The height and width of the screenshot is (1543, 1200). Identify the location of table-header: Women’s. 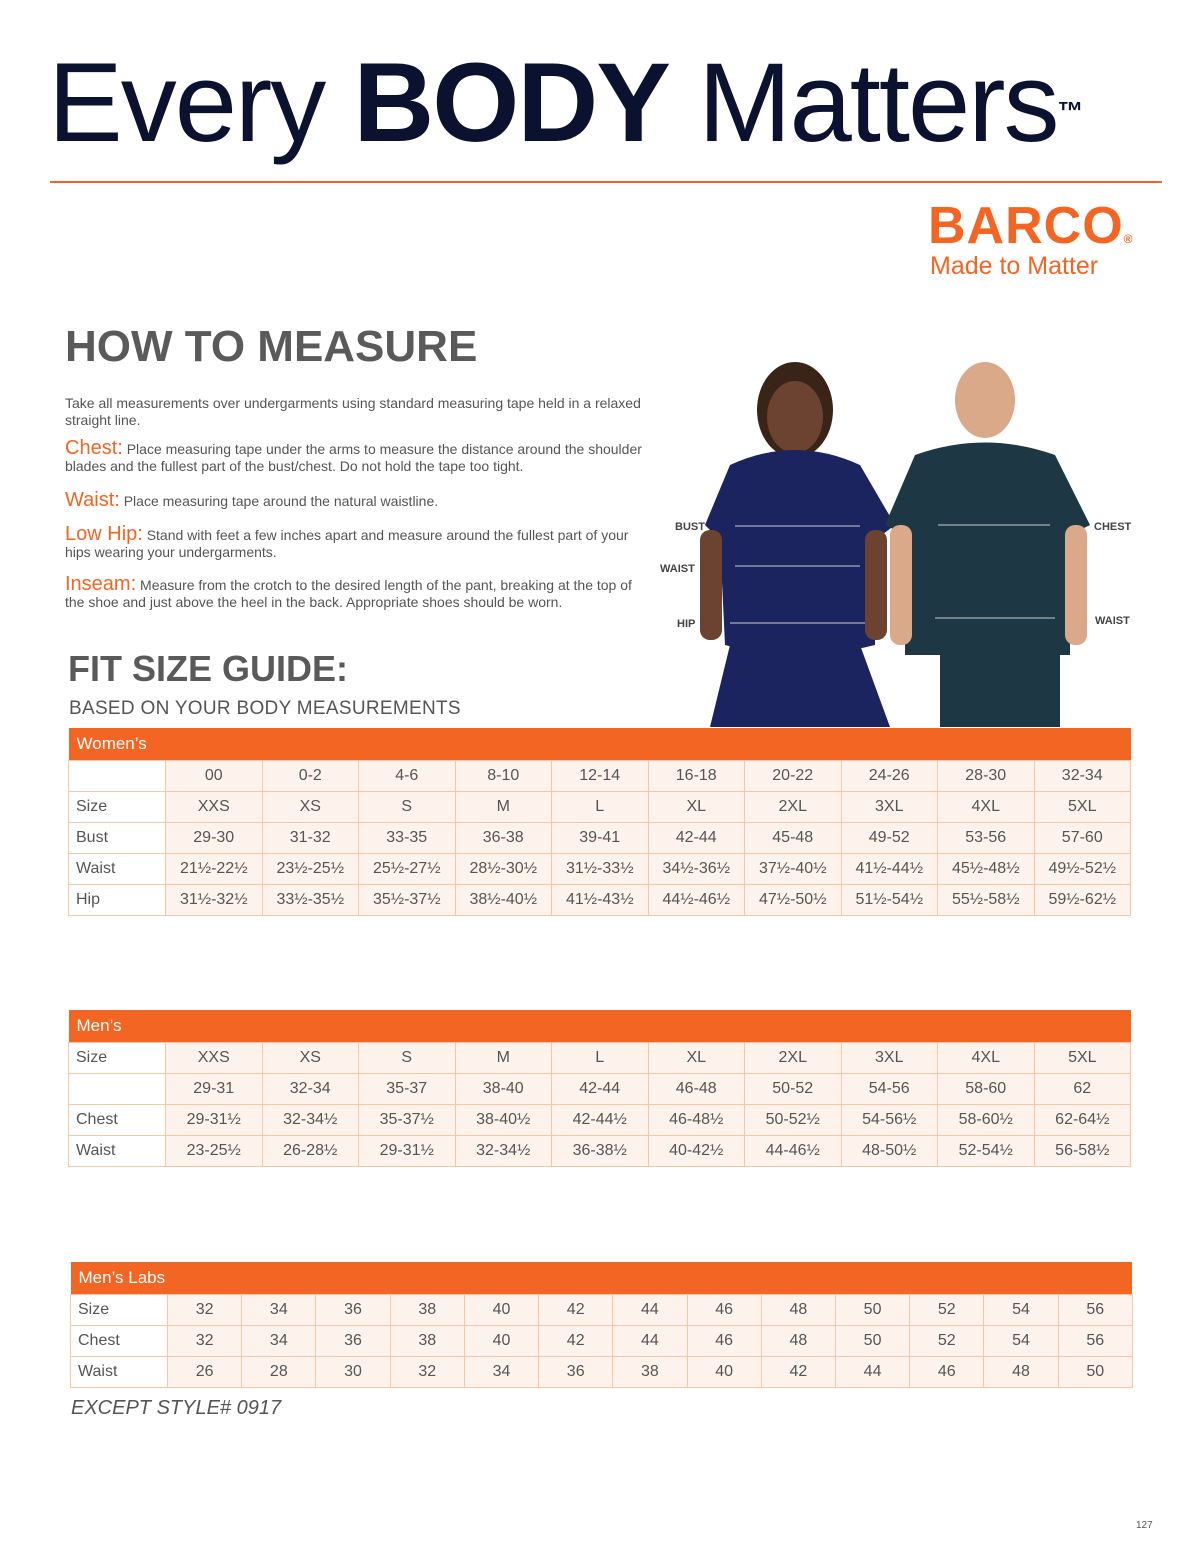
(599, 744).